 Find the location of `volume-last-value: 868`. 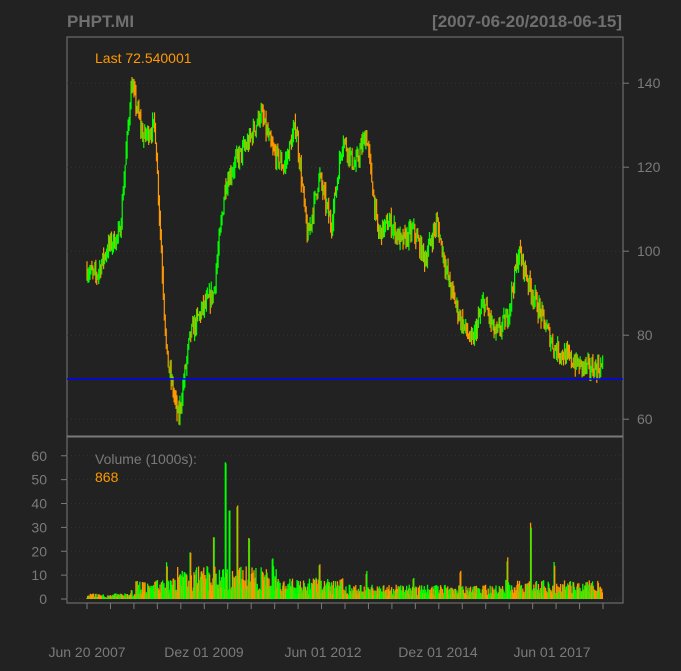

volume-last-value: 868 is located at coordinates (107, 477).